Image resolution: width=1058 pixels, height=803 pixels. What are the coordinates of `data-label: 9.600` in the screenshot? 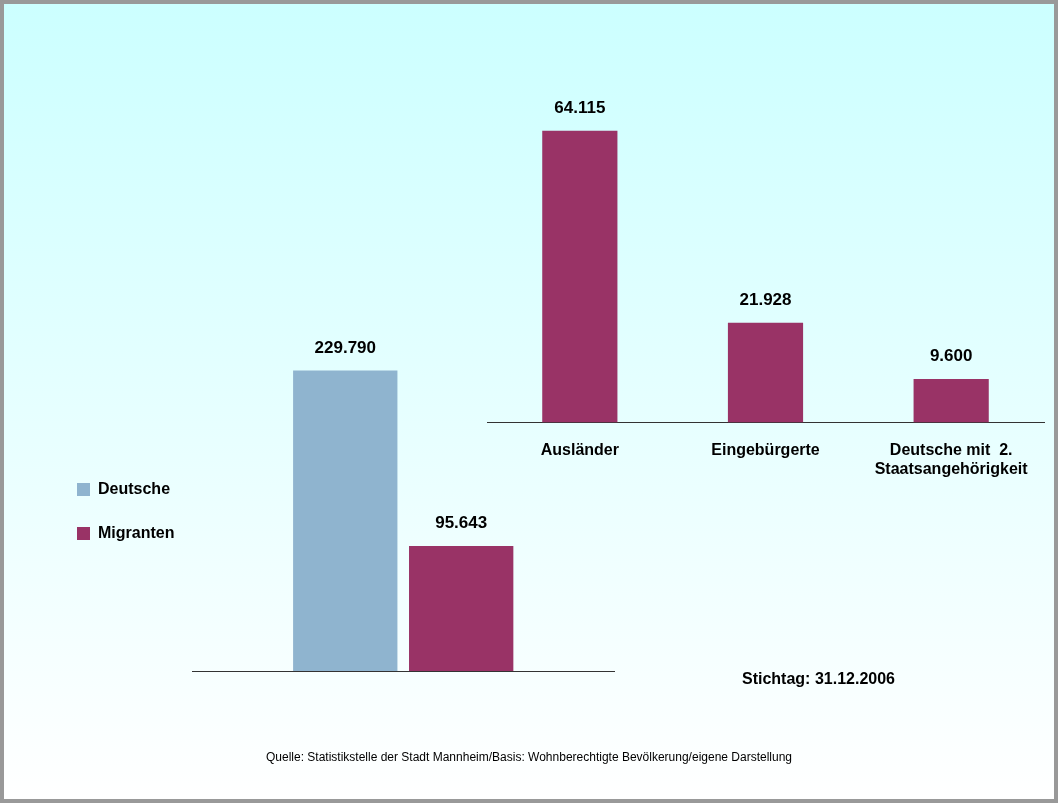 It's located at (951, 356).